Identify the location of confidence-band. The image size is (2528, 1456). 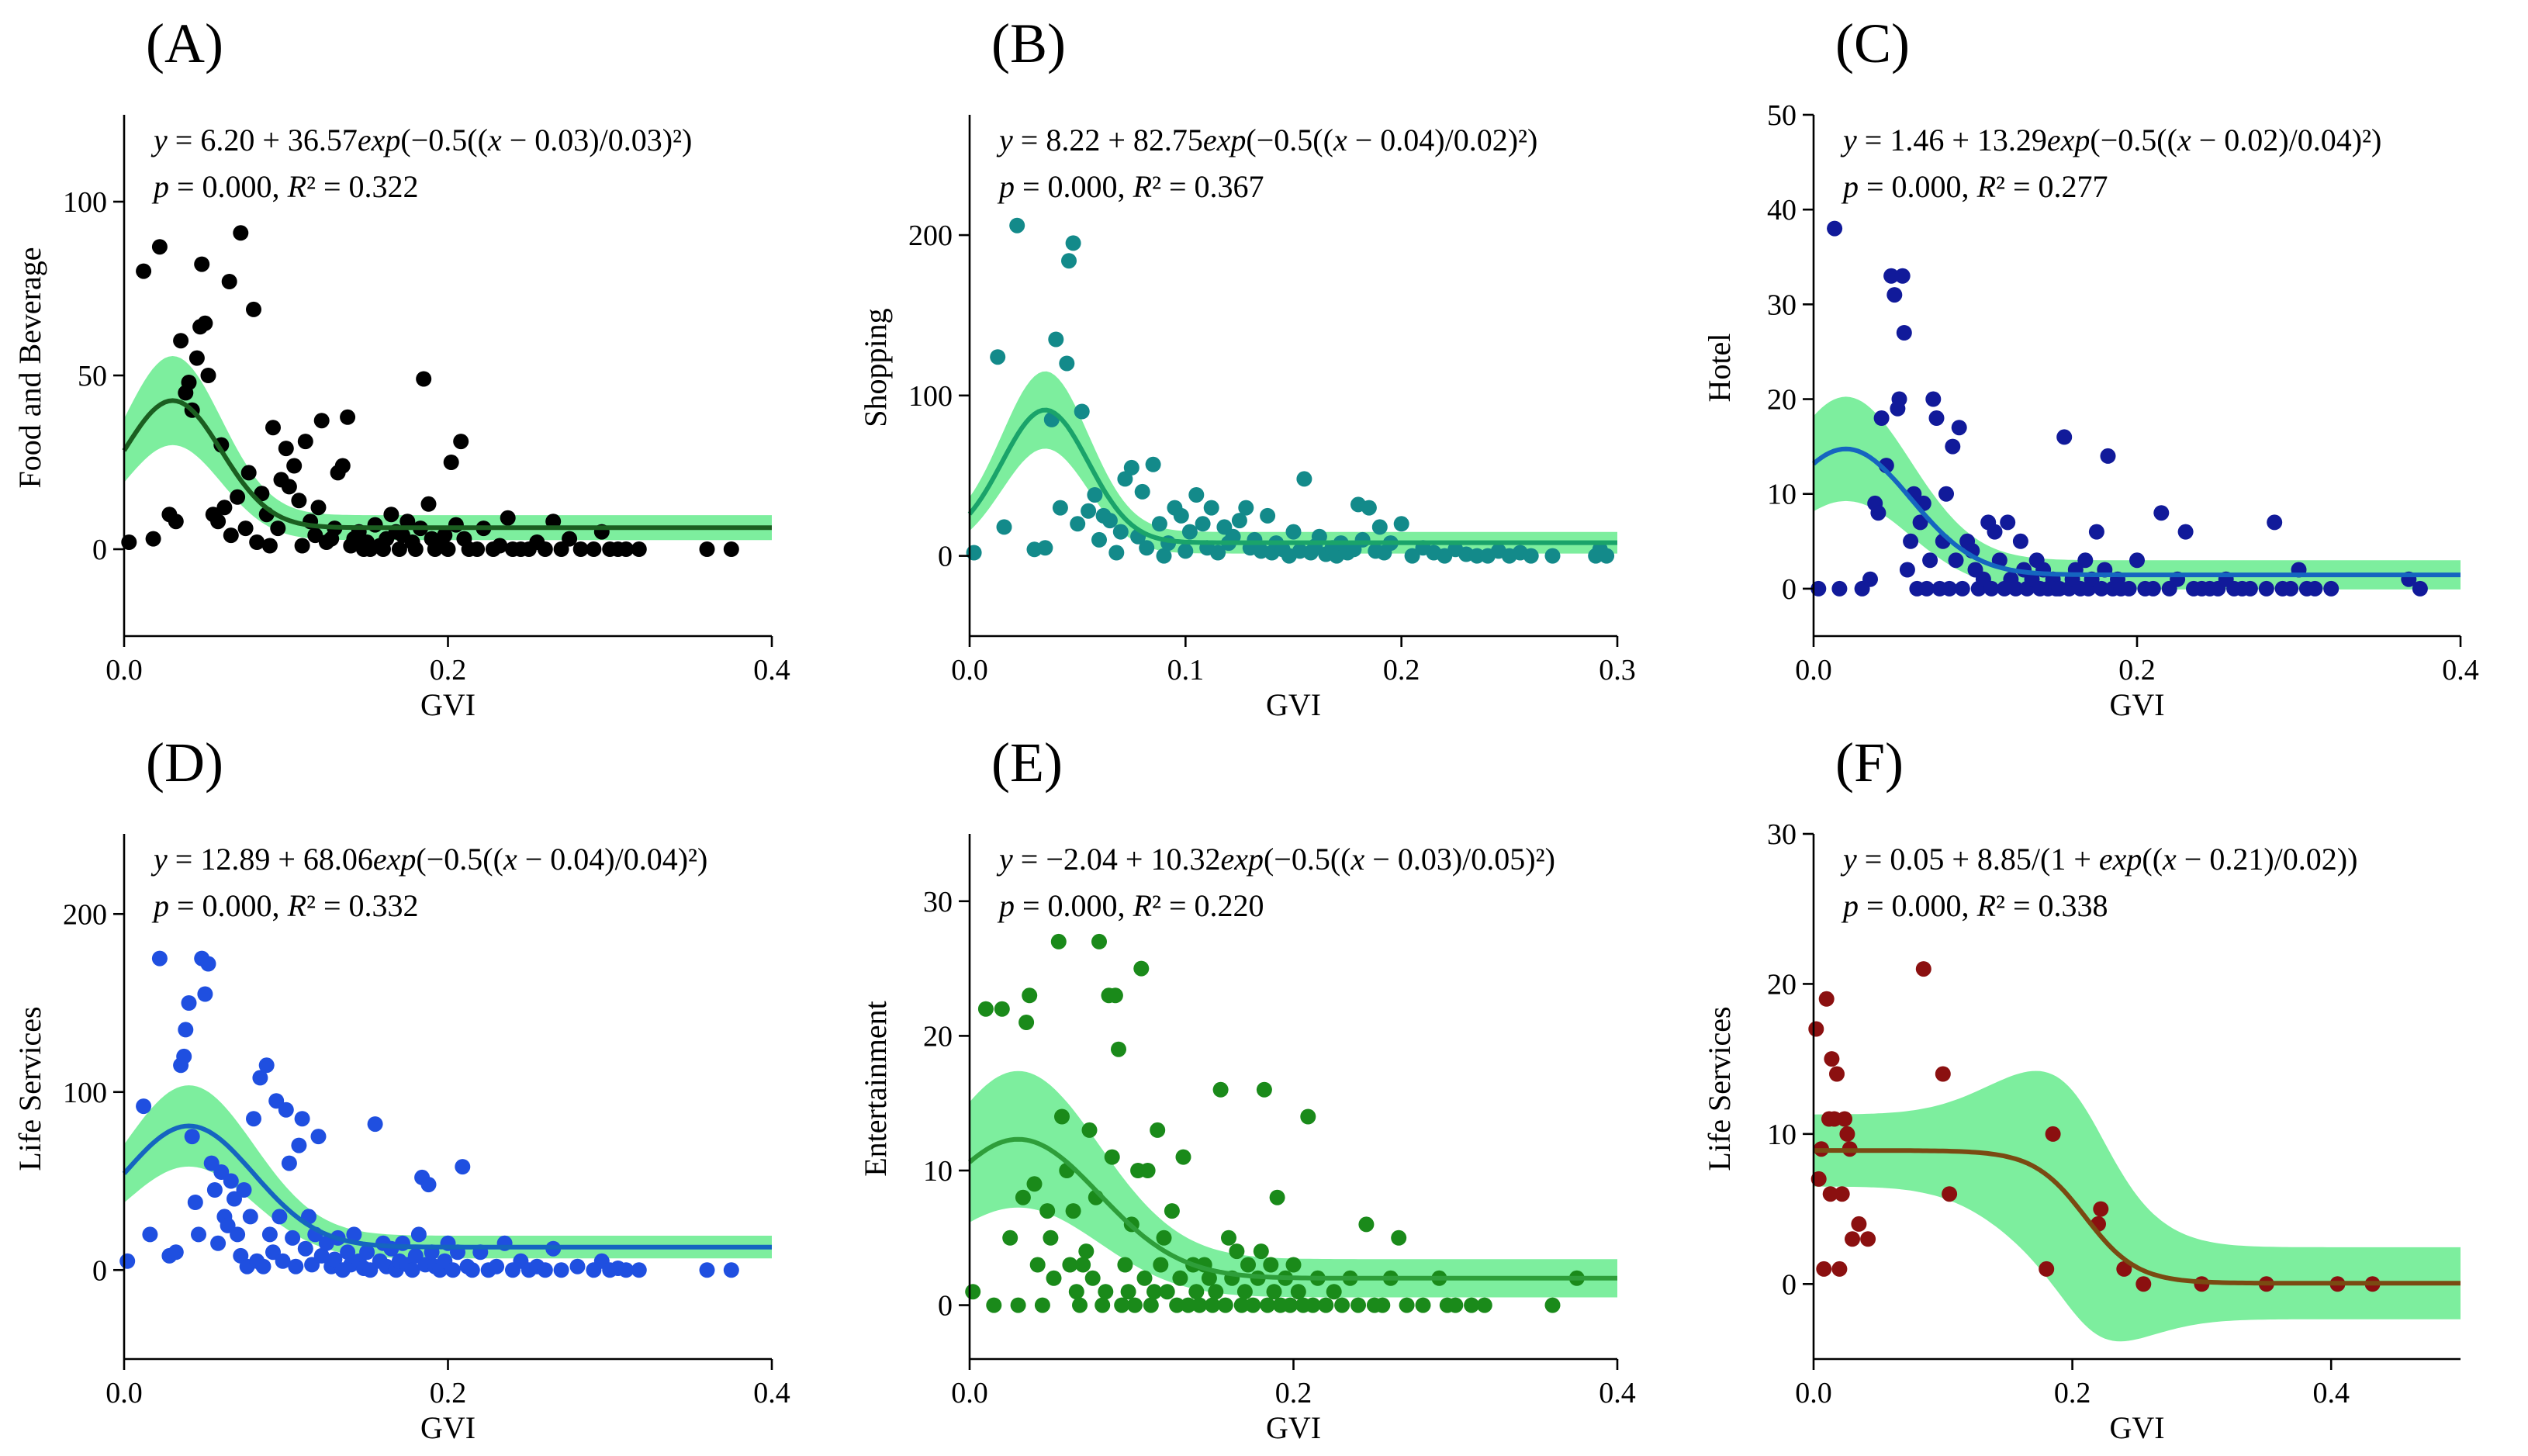
(448, 449).